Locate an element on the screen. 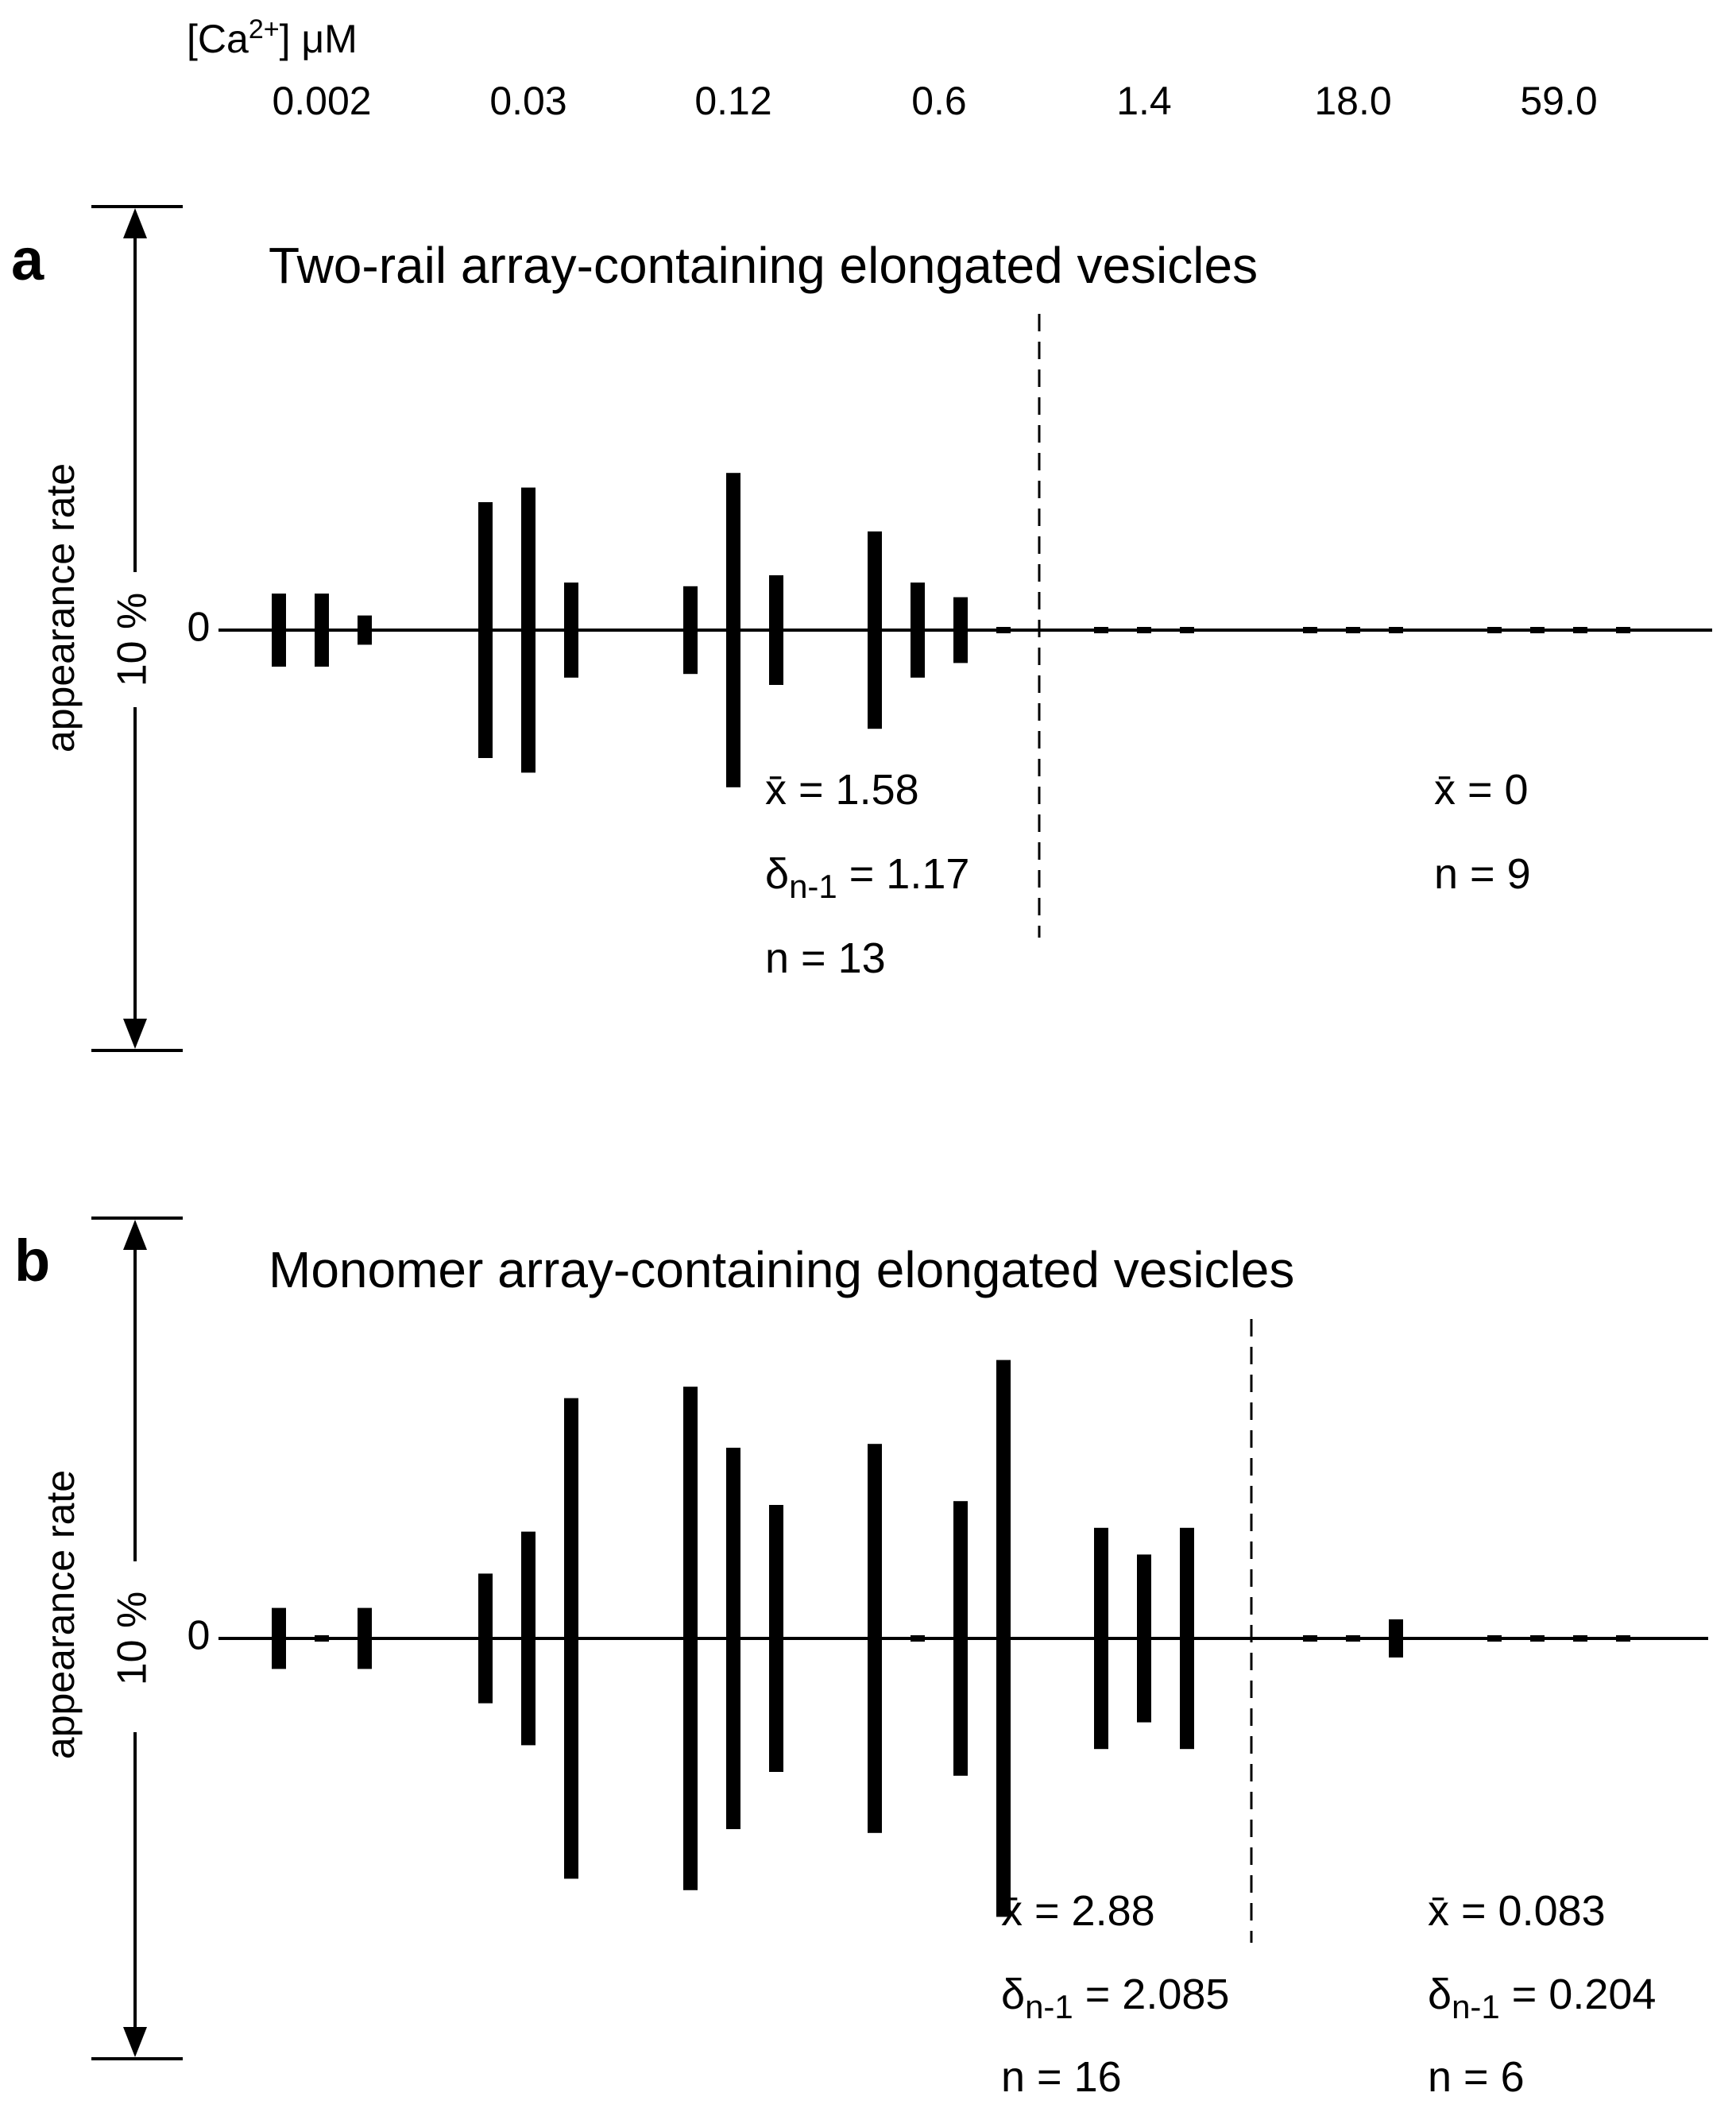  stats-n: n = 13 is located at coordinates (825, 958).